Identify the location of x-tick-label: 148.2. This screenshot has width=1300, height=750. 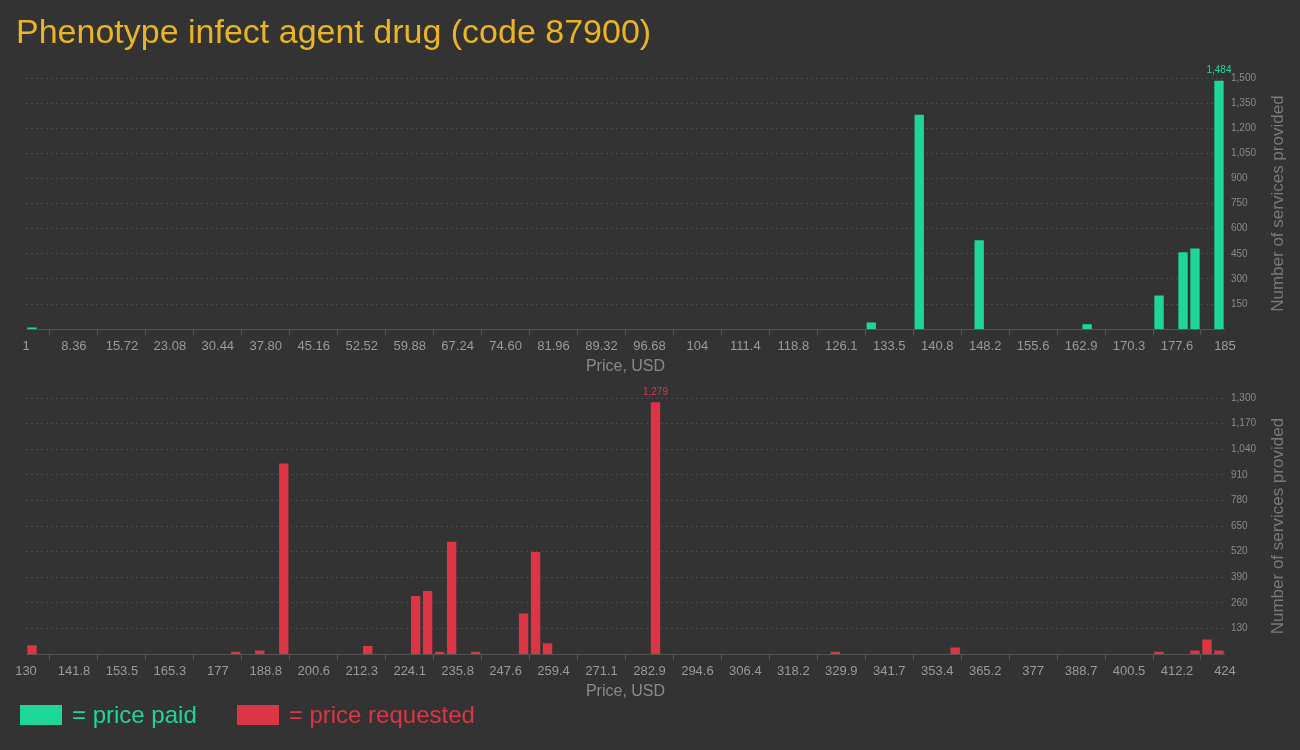
(985, 345).